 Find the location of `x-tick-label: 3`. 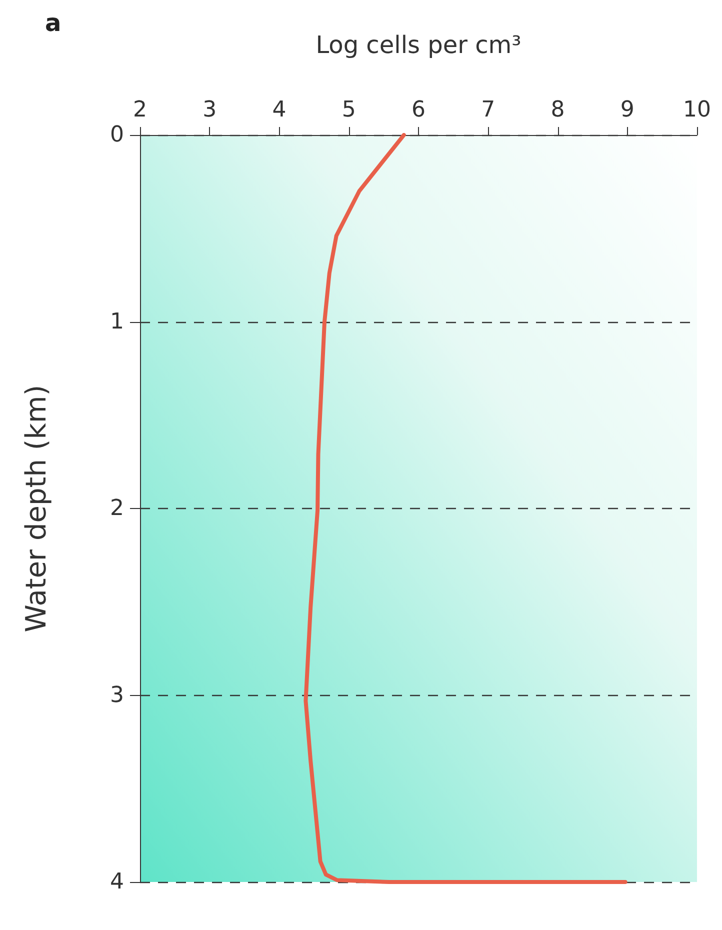

x-tick-label: 3 is located at coordinates (209, 110).